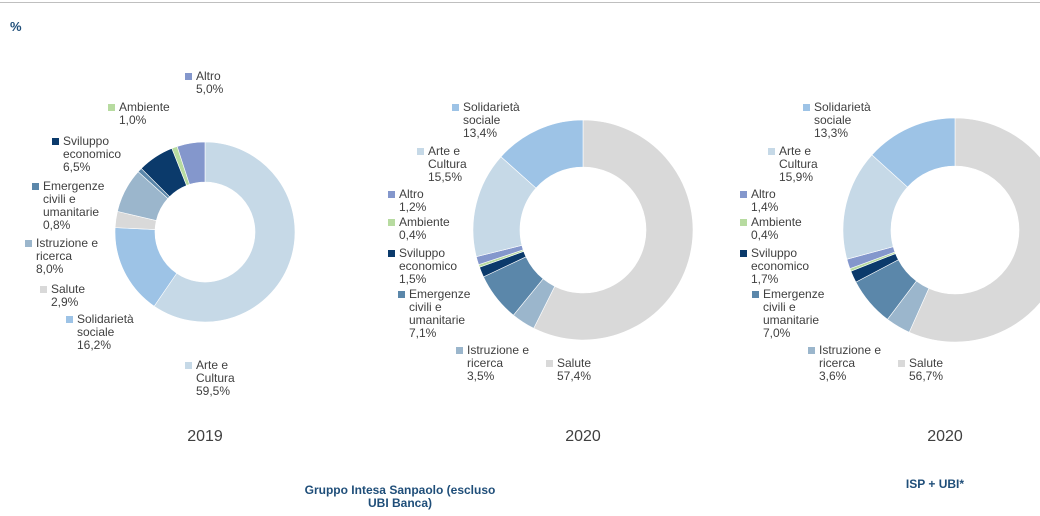 The width and height of the screenshot is (1040, 516). Describe the element at coordinates (831, 133) in the screenshot. I see `value-label: 13,3%` at that location.